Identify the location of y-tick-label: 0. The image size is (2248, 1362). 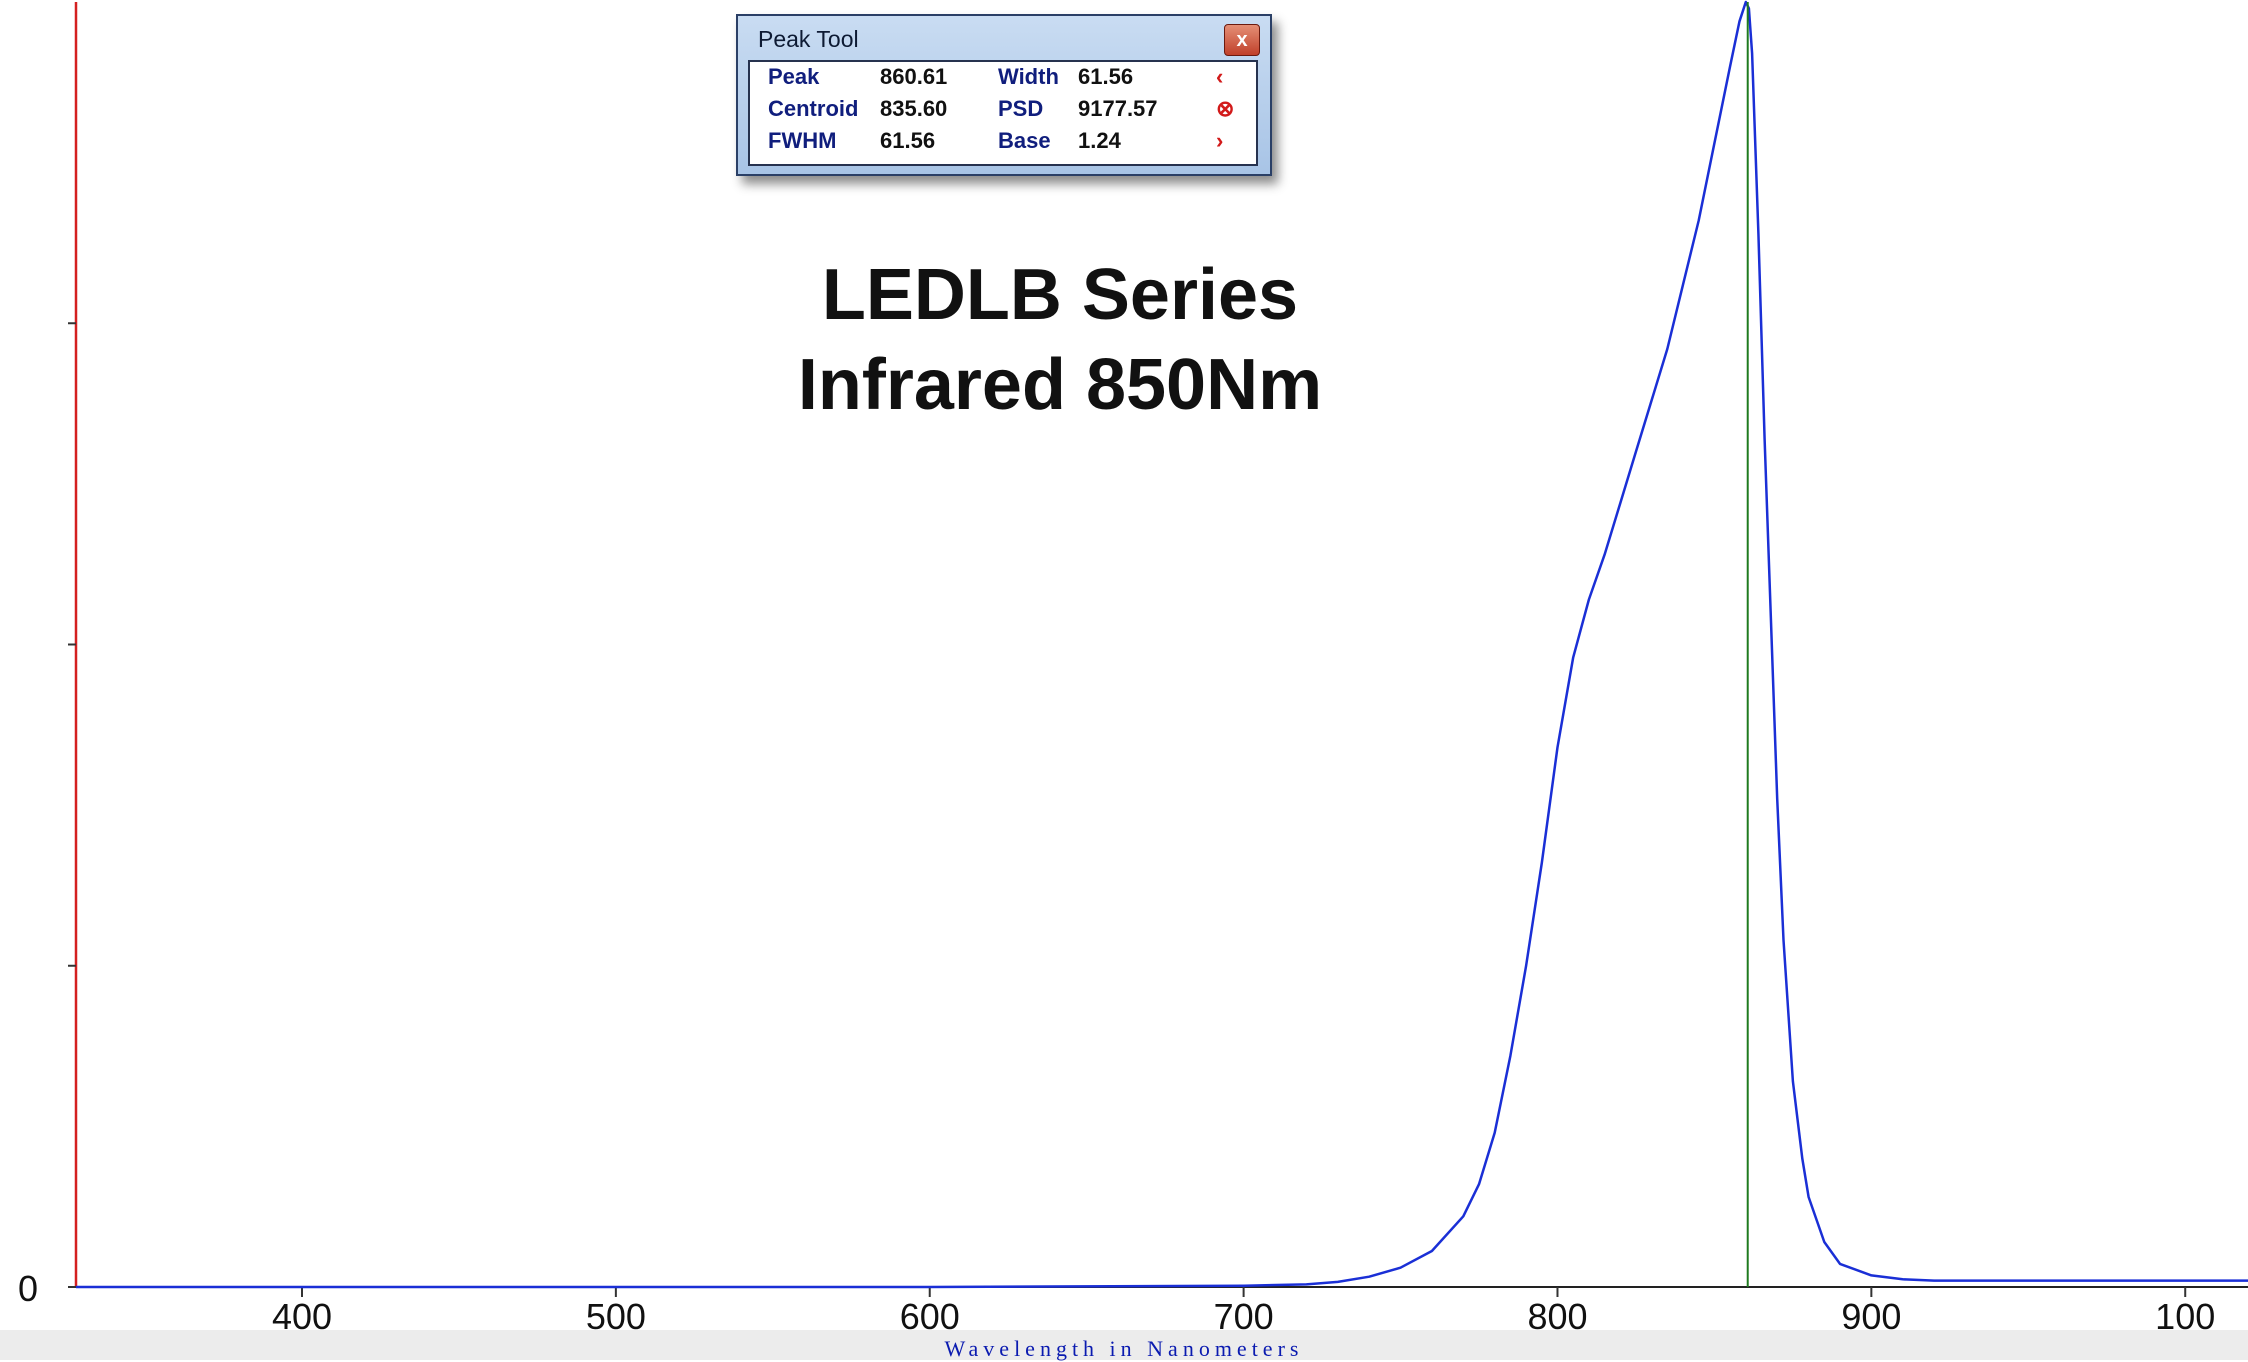
(28, 1288).